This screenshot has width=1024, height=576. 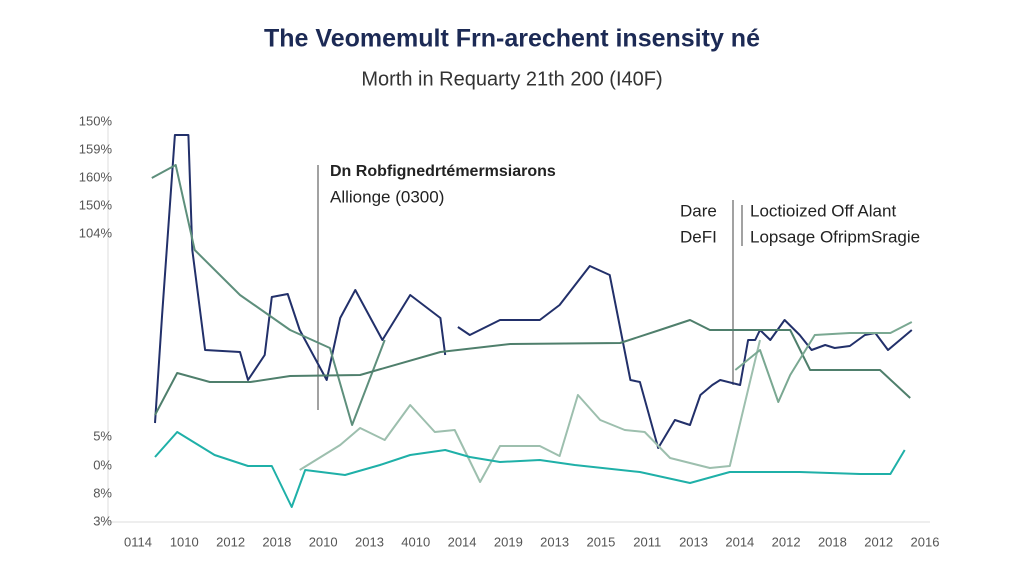 I want to click on annotation: DeFI, so click(x=698, y=236).